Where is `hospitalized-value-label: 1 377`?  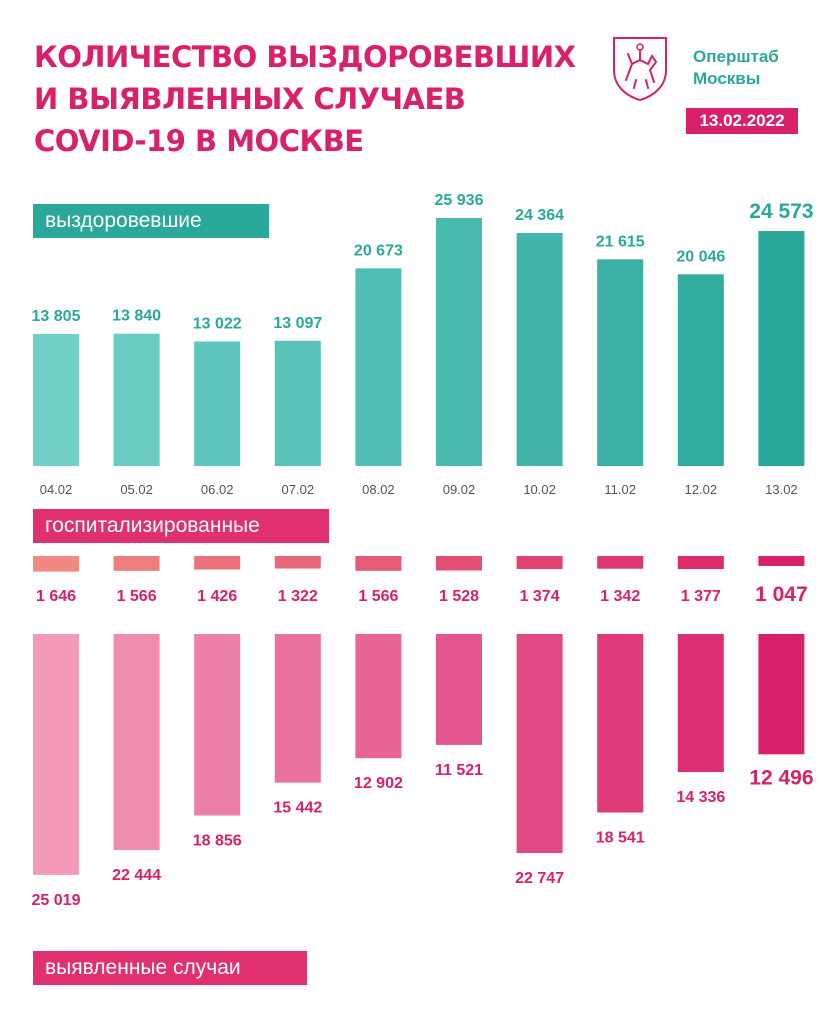 hospitalized-value-label: 1 377 is located at coordinates (701, 596).